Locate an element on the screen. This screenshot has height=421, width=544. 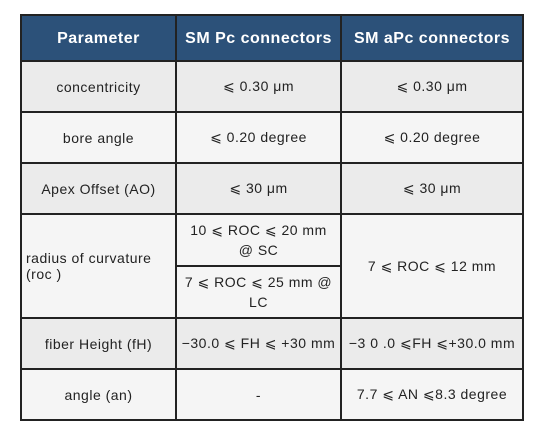
row: bore angle ⩽ 0.20 degree ⩽ 0.20 degree is located at coordinates (272, 137).